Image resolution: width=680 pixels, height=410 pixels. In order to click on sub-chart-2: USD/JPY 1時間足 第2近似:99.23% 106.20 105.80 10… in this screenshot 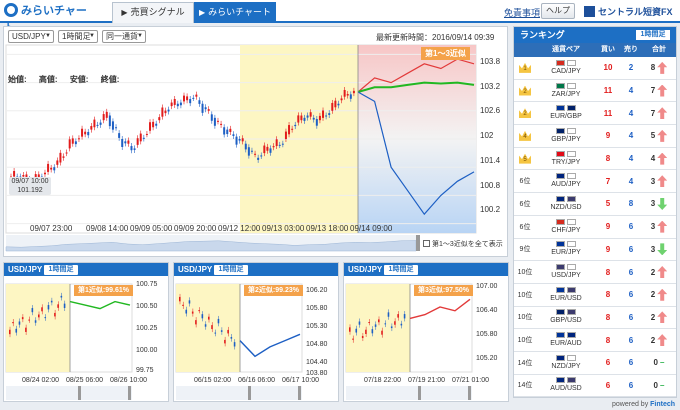, I will do `click(256, 332)`.